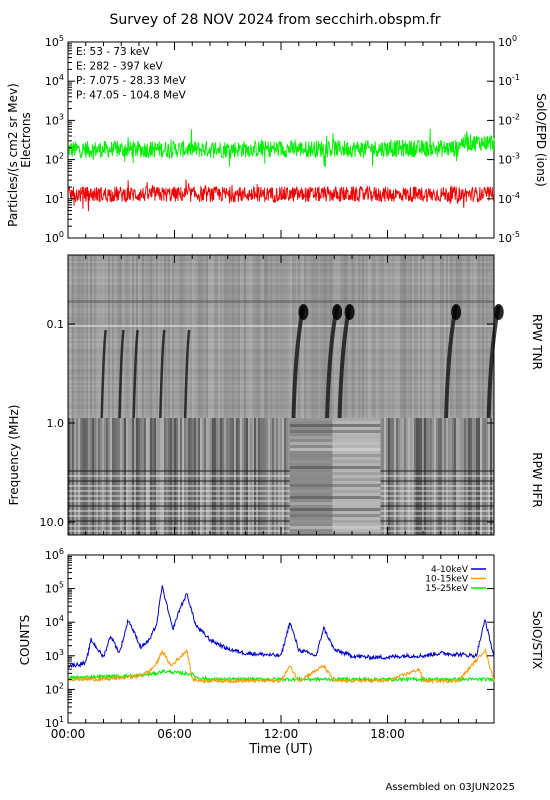 This screenshot has width=550, height=800. Describe the element at coordinates (537, 640) in the screenshot. I see `stix-ylabel-right: SolO/STIX` at that location.